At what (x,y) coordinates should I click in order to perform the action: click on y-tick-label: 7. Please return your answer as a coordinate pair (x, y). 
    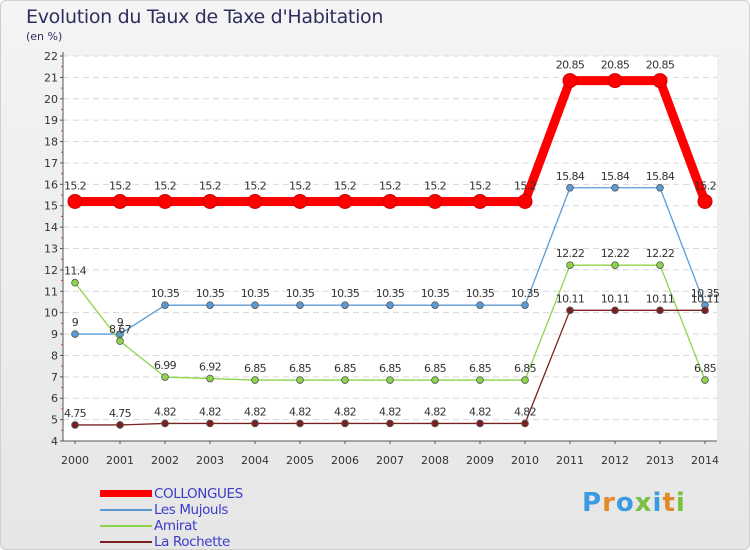
    Looking at the image, I should click on (54, 377).